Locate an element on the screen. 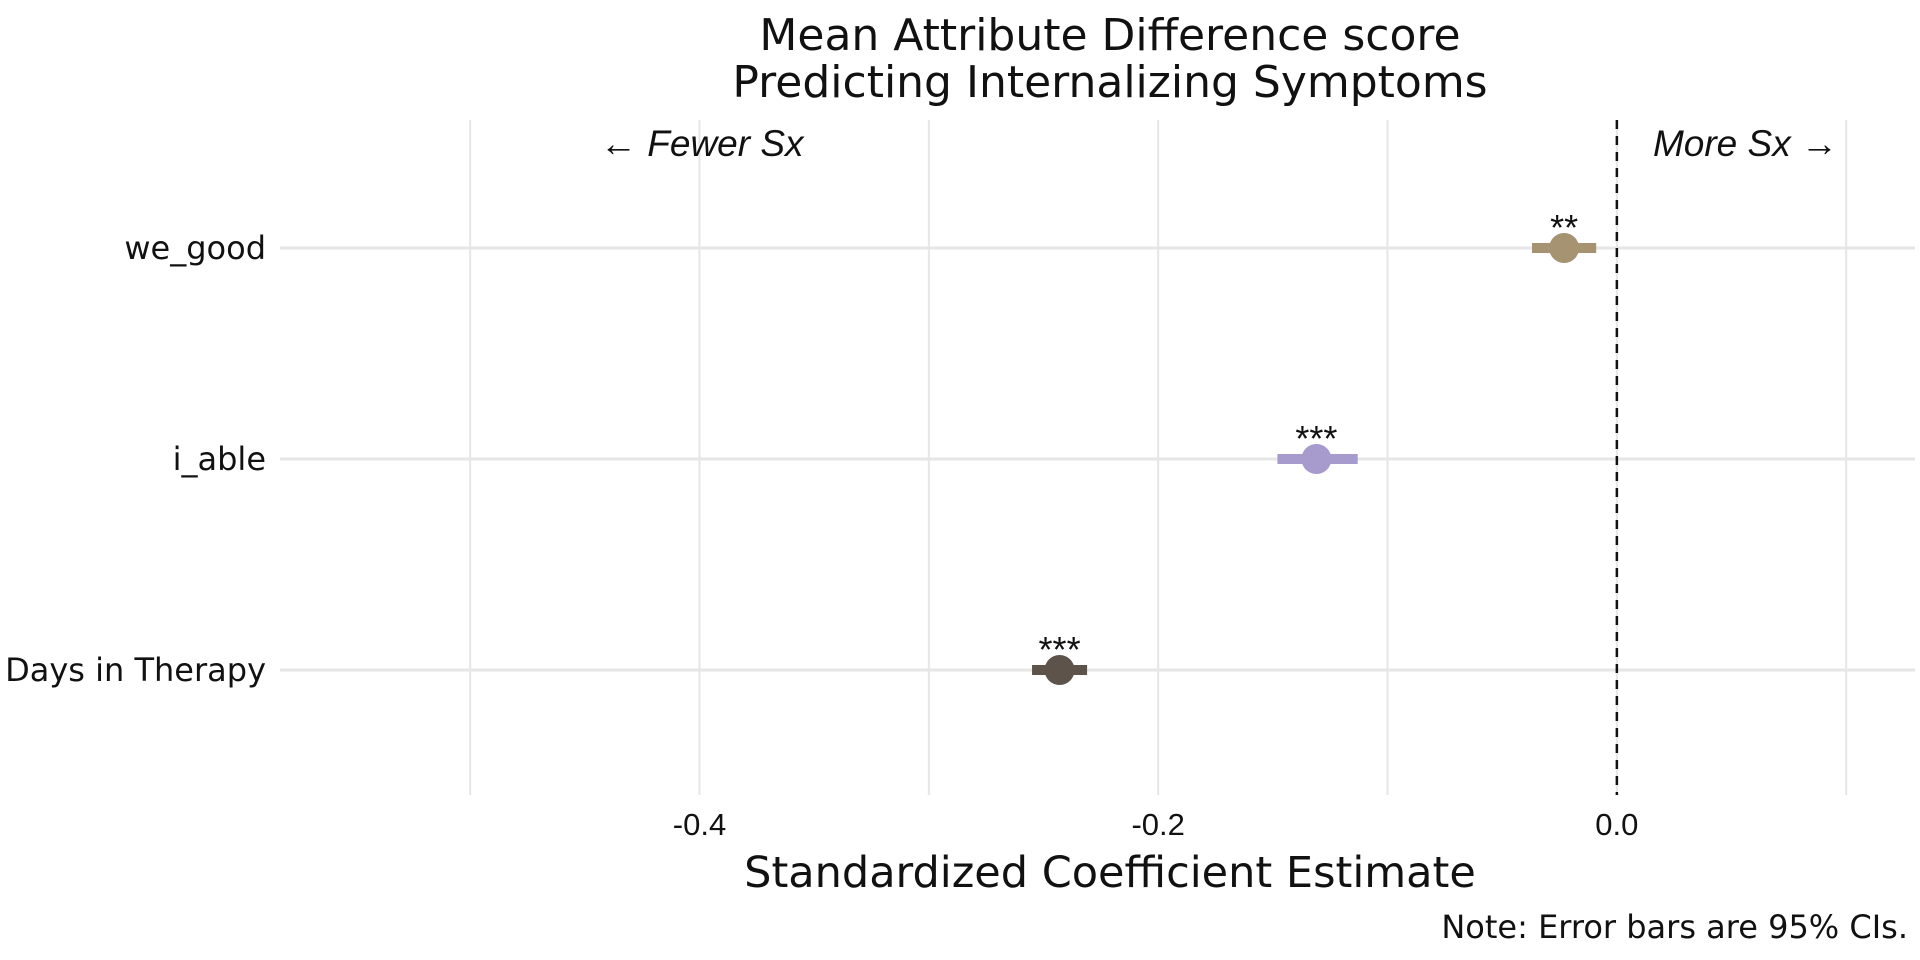  x-tick-label: -0.2 is located at coordinates (1157, 824).